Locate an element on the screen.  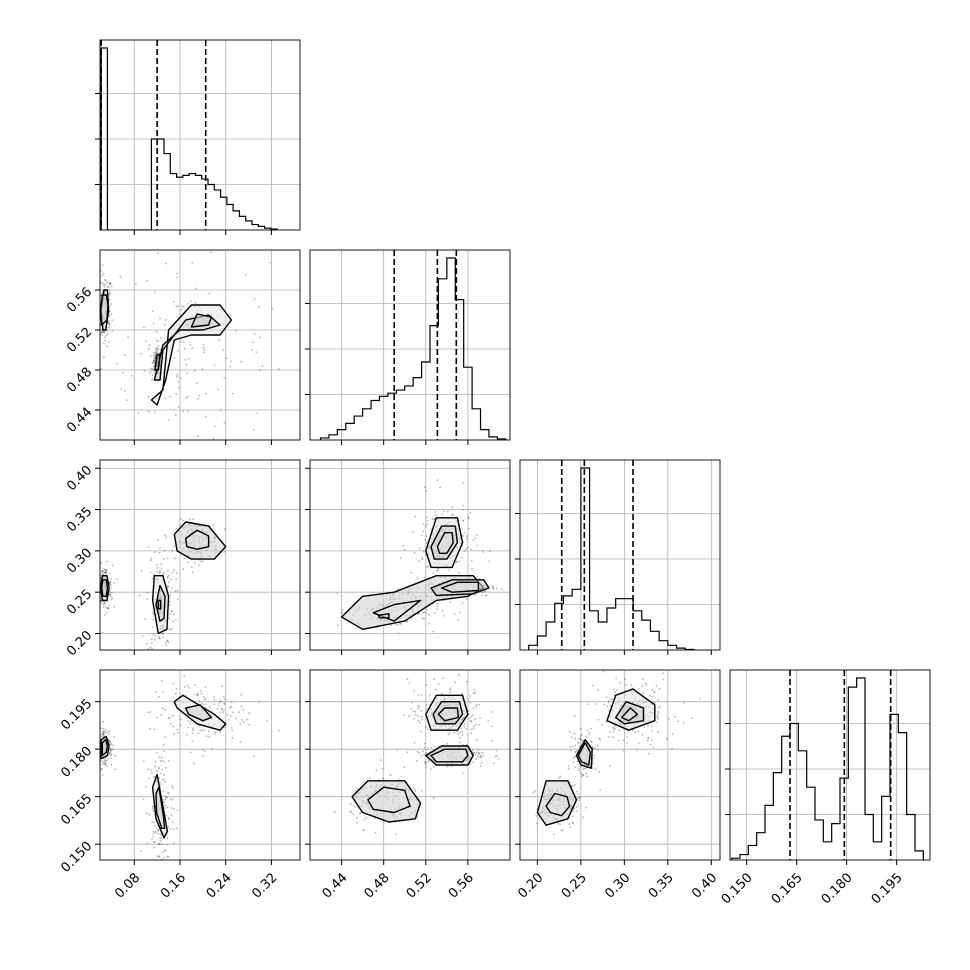
x-tick-label: 0.20 is located at coordinates (530, 885).